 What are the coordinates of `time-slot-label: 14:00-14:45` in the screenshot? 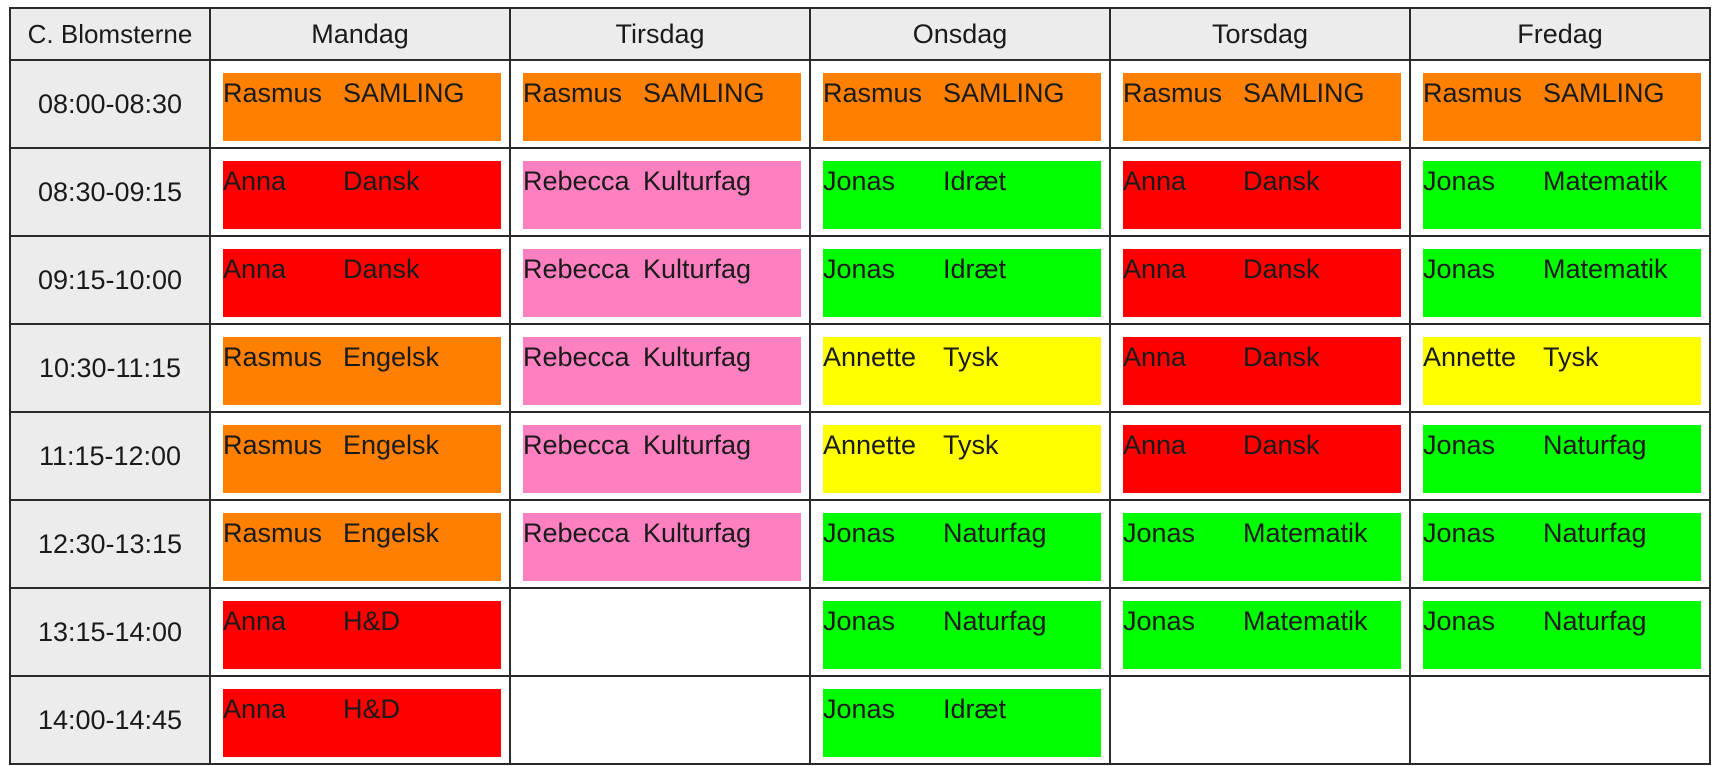 It's located at (110, 720).